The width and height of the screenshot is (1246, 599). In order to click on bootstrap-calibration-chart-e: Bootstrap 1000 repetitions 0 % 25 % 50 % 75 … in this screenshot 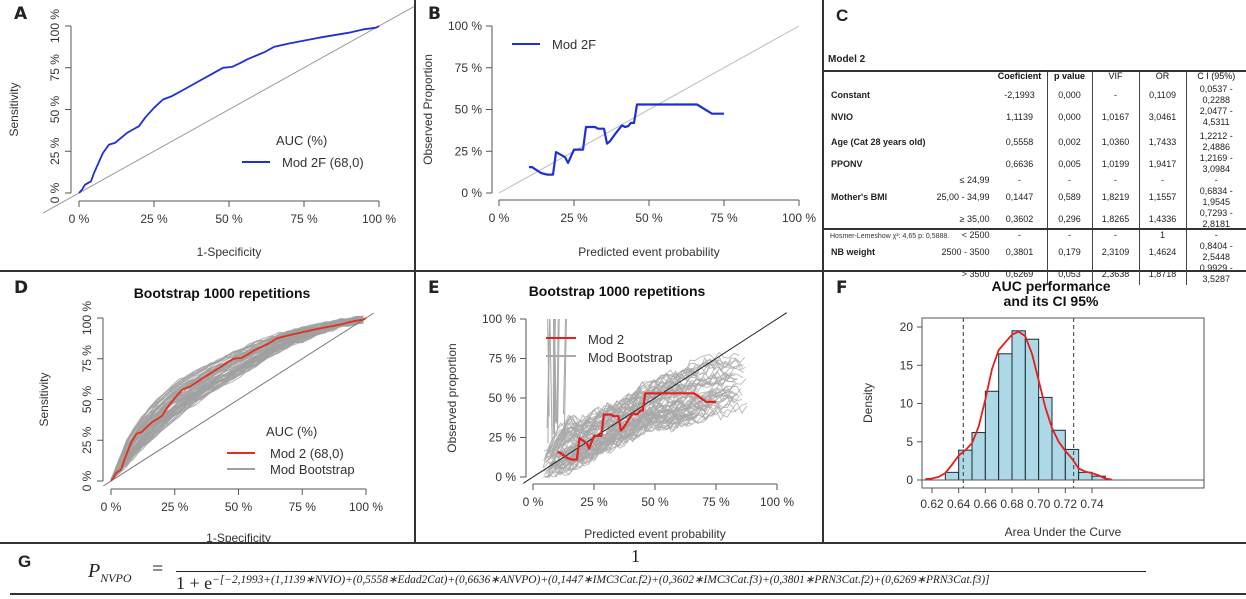, I will do `click(619, 412)`.